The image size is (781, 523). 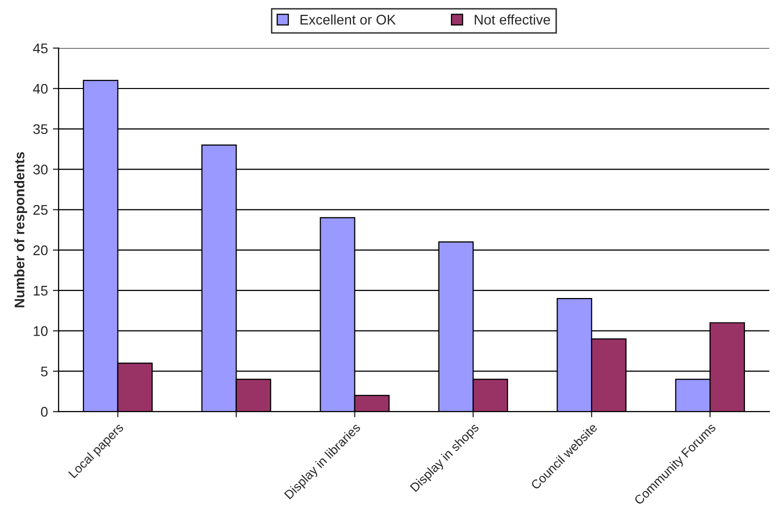 What do you see at coordinates (40, 210) in the screenshot?
I see `y-tick-label: 25` at bounding box center [40, 210].